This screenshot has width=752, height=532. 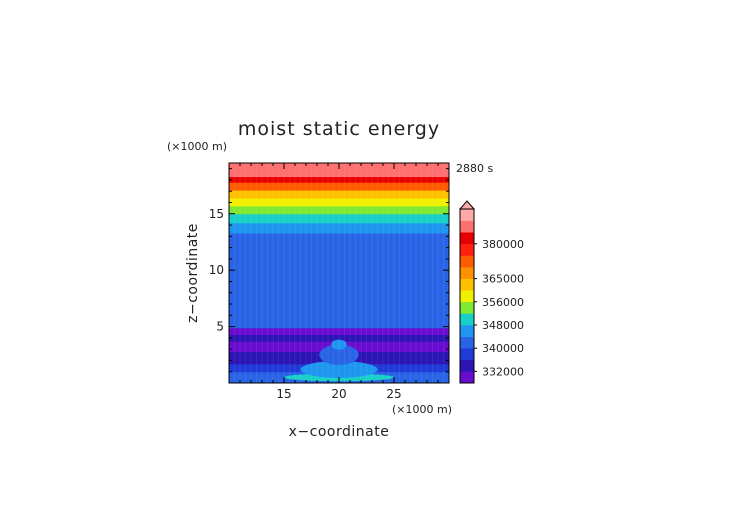 I want to click on colorbar-label: 340000, so click(x=503, y=348).